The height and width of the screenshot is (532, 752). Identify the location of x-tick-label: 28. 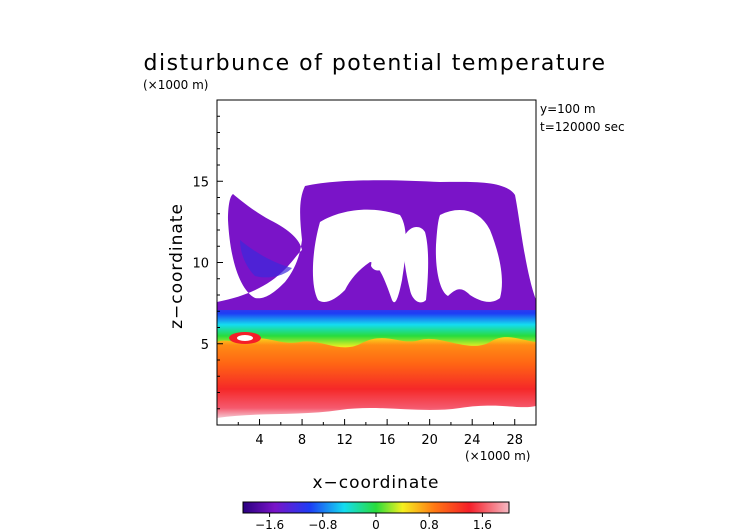
(514, 440).